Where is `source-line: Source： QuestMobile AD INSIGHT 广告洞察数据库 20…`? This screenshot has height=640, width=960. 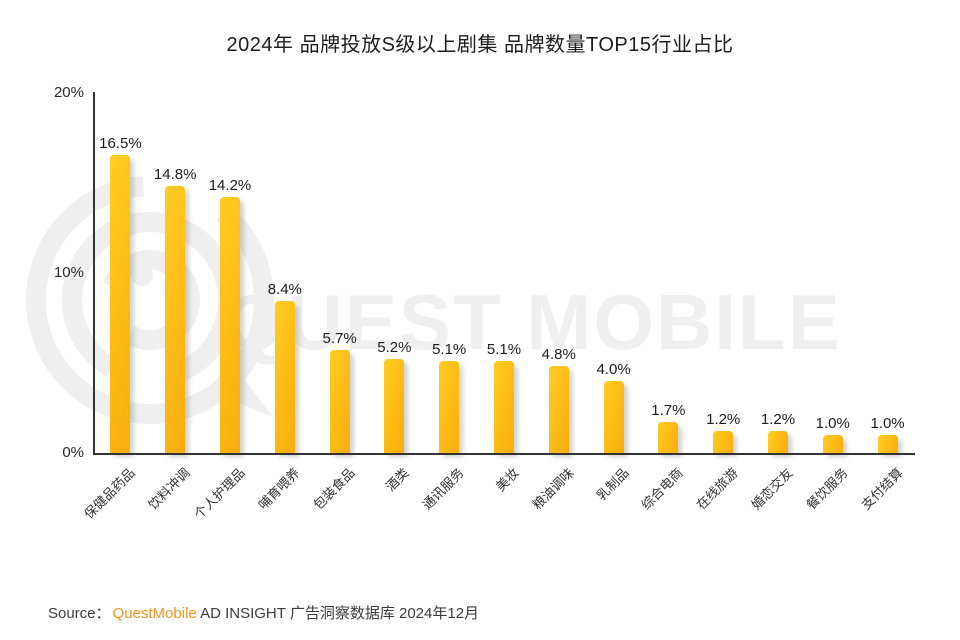
source-line: Source： QuestMobile AD INSIGHT 广告洞察数据库 20… is located at coordinates (263, 612).